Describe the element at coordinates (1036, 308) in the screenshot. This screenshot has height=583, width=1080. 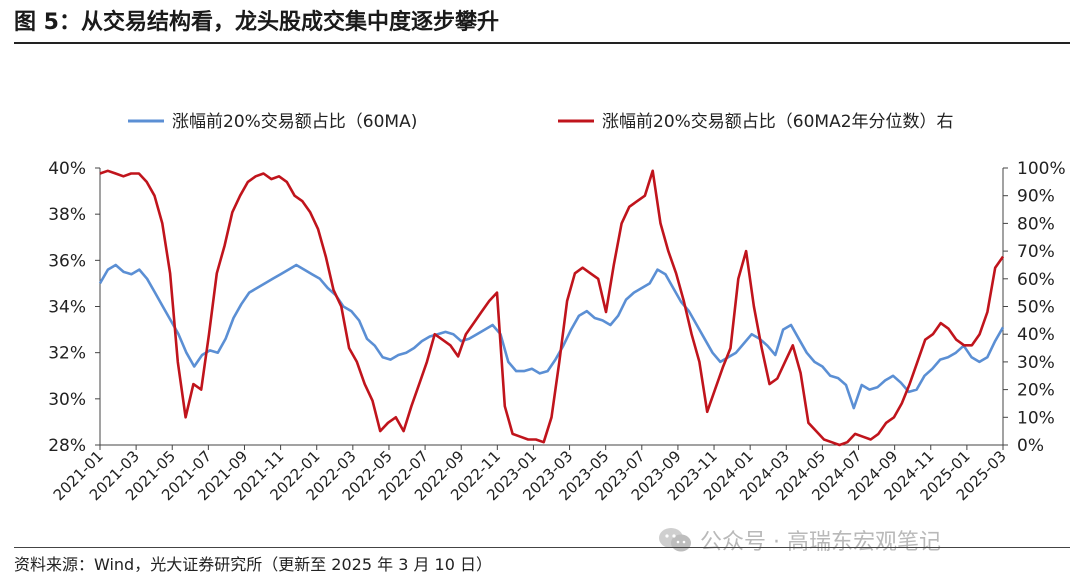
I see `y-right-tick-label: 50%` at that location.